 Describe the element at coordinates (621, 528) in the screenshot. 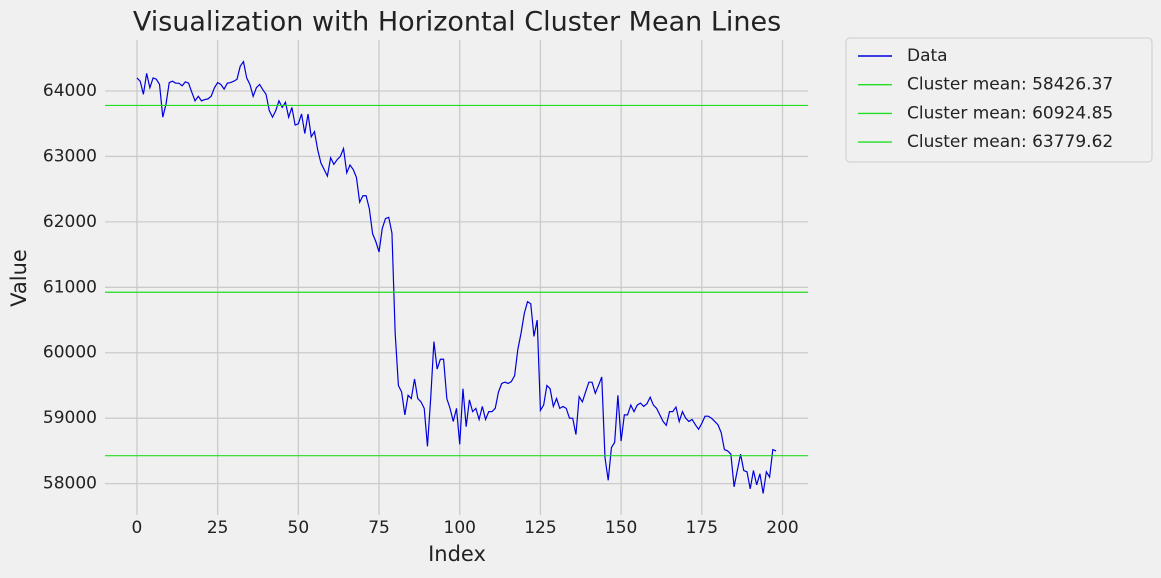

I see `x-tick-label: 150` at that location.